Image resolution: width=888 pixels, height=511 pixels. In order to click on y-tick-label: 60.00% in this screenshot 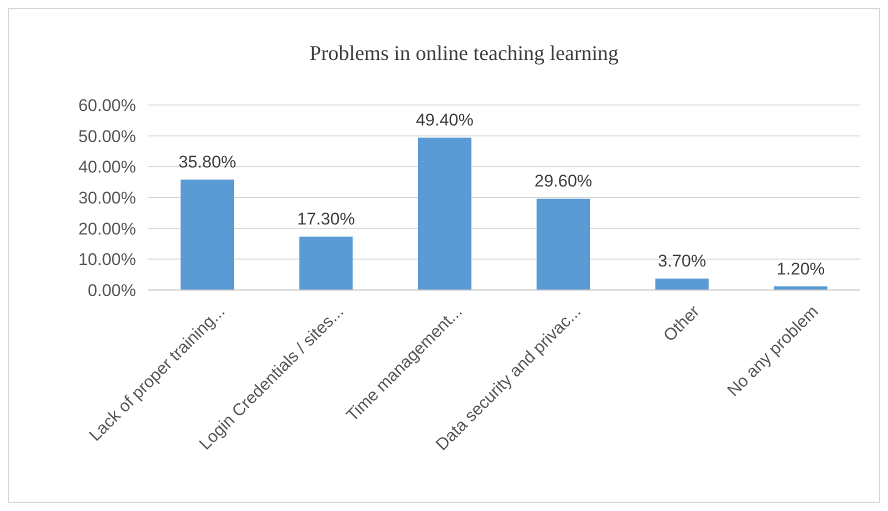, I will do `click(107, 105)`.